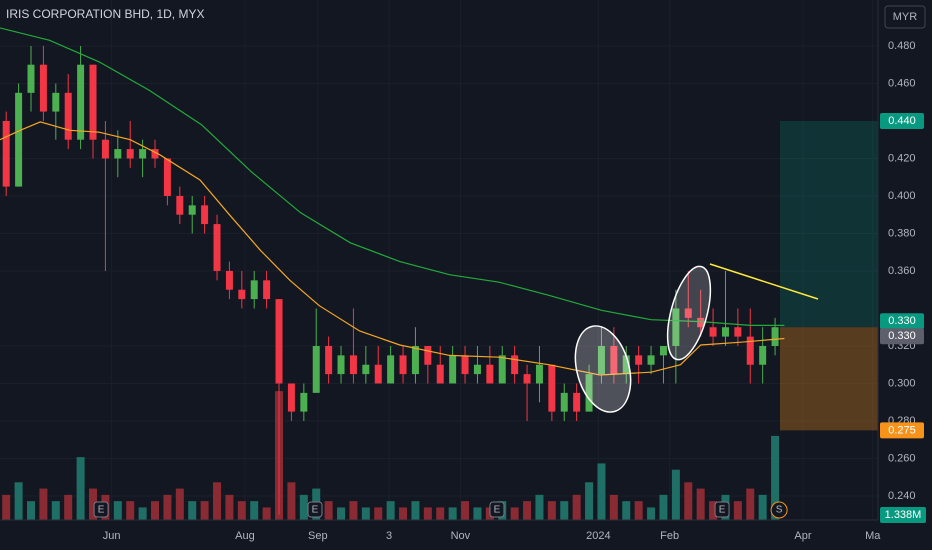 Image resolution: width=932 pixels, height=550 pixels. What do you see at coordinates (902, 496) in the screenshot?
I see `y-tick-label: 0.240` at bounding box center [902, 496].